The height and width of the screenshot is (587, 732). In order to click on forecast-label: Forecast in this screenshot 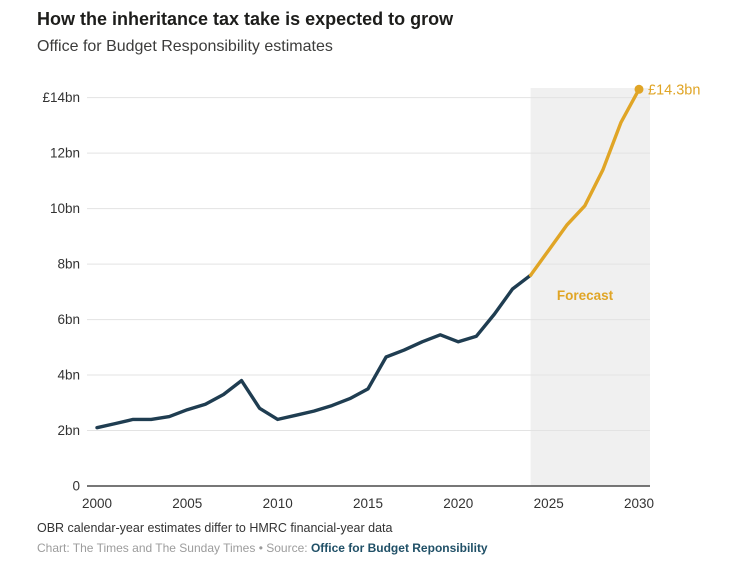, I will do `click(585, 295)`.